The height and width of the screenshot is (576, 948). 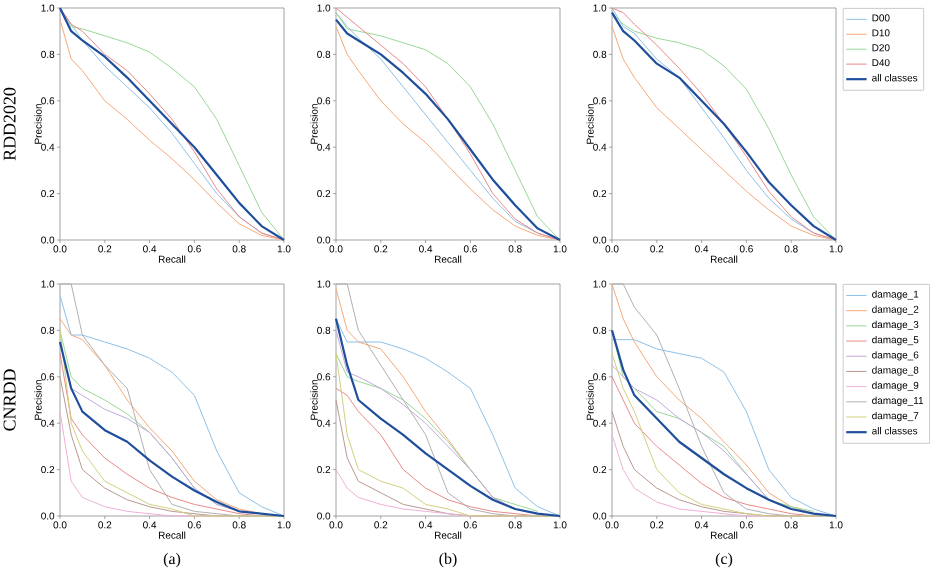 I want to click on text: RDD2020, so click(x=9, y=124).